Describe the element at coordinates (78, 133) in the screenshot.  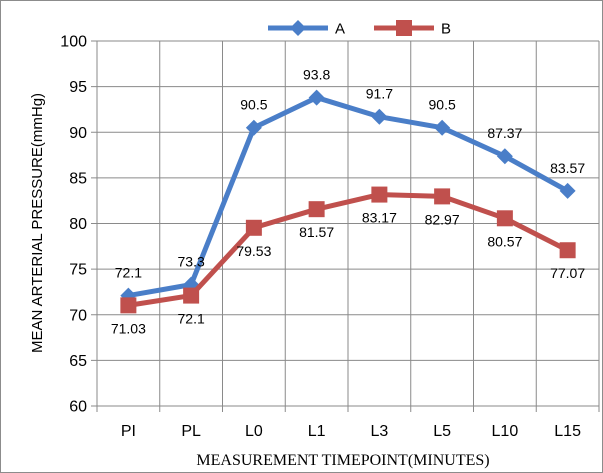
I see `y-tick-label: 90` at that location.